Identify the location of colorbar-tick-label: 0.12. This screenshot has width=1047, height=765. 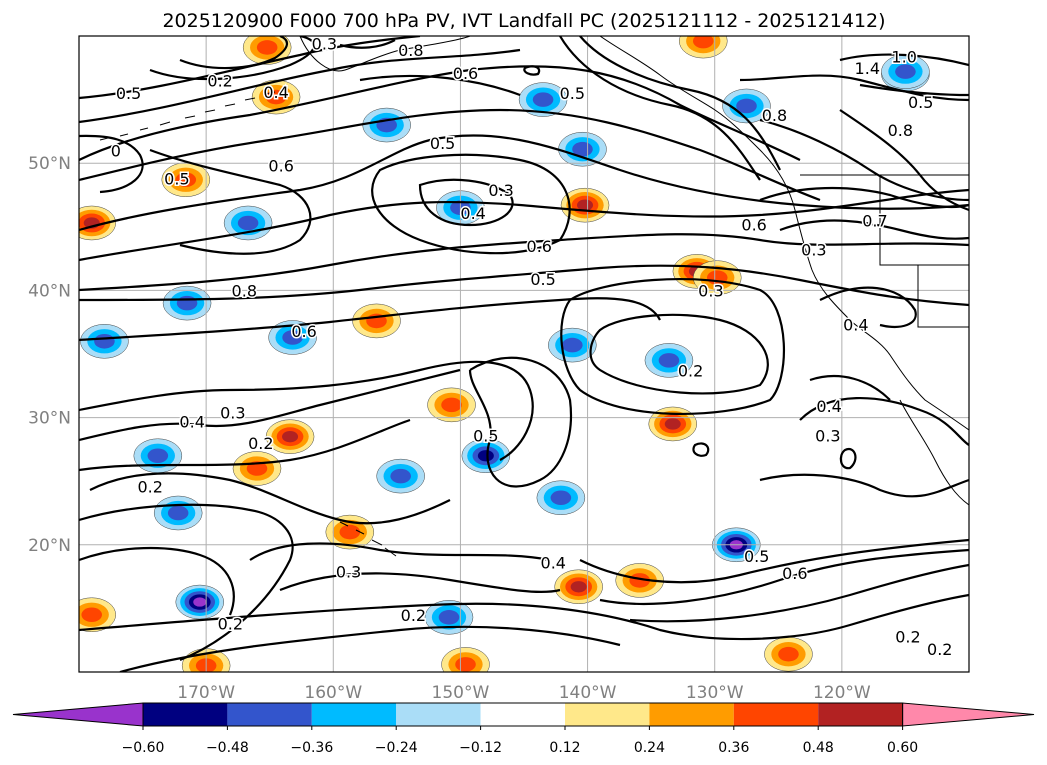
(564, 748).